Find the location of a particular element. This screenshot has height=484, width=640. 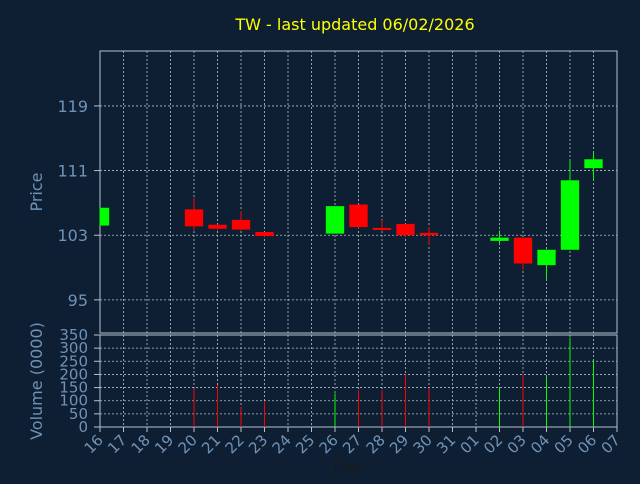

x-tick-label: 31 is located at coordinates (446, 444).